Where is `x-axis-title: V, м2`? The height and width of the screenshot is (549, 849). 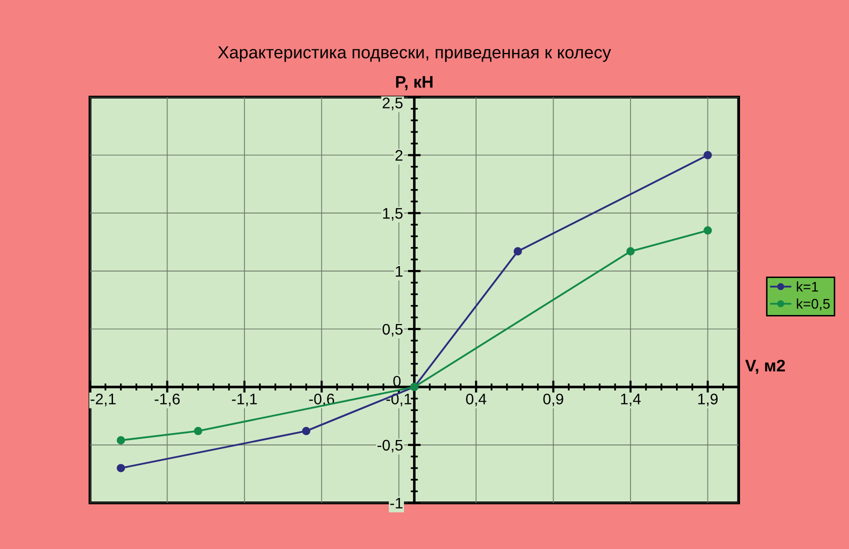
x-axis-title: V, м2 is located at coordinates (765, 367).